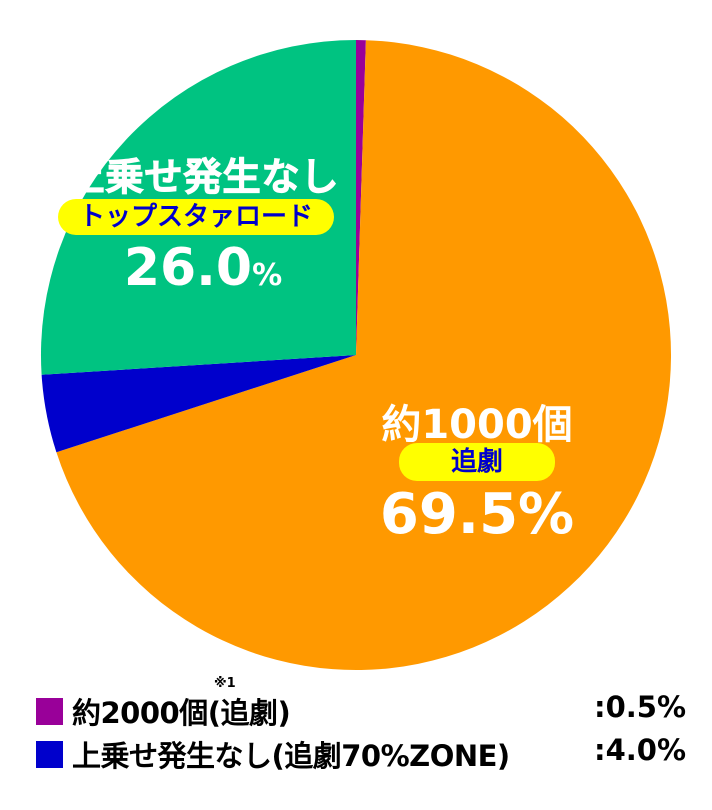 This screenshot has height=810, width=712. What do you see at coordinates (49, 754) in the screenshot?
I see `legend-swatch-blue` at bounding box center [49, 754].